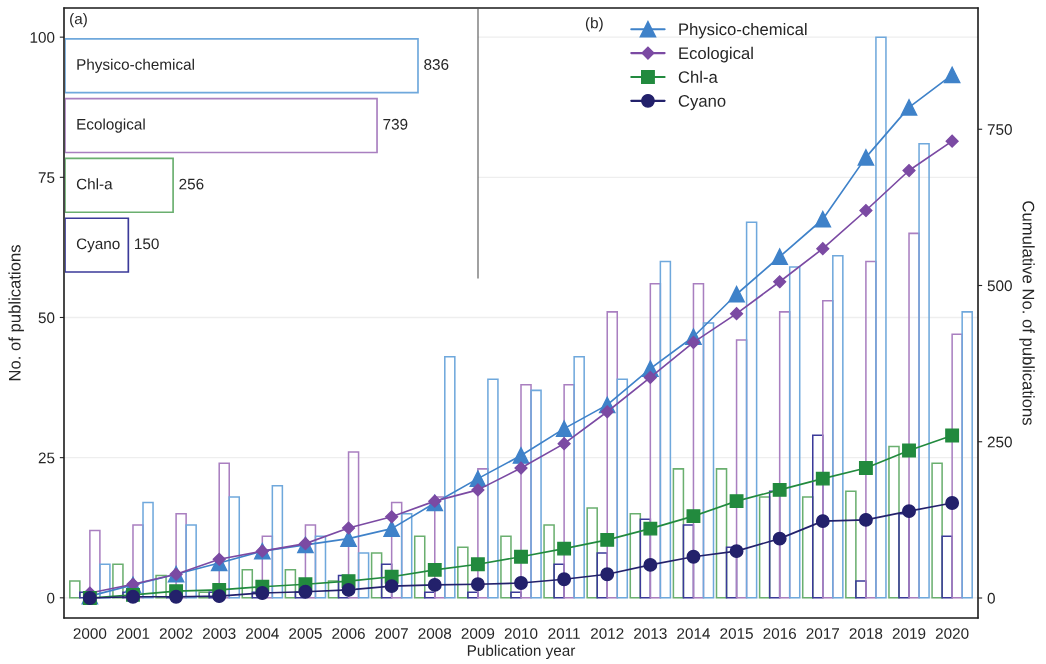 The width and height of the screenshot is (1046, 664). What do you see at coordinates (478, 633) in the screenshot?
I see `x-tick-label: 2009` at bounding box center [478, 633].